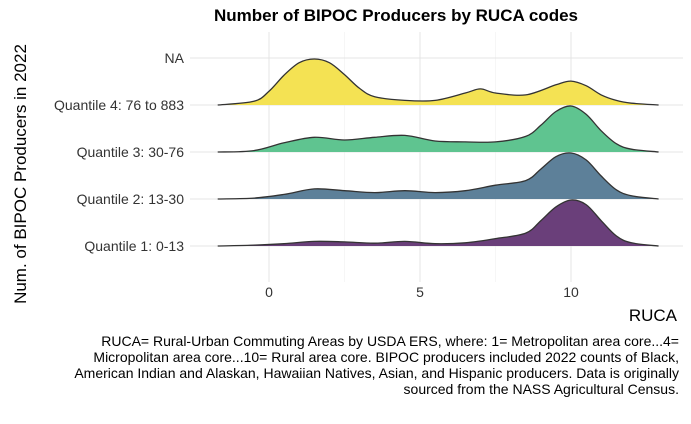 The image size is (691, 424). Describe the element at coordinates (653, 315) in the screenshot. I see `x-axis-label: RUCA` at that location.